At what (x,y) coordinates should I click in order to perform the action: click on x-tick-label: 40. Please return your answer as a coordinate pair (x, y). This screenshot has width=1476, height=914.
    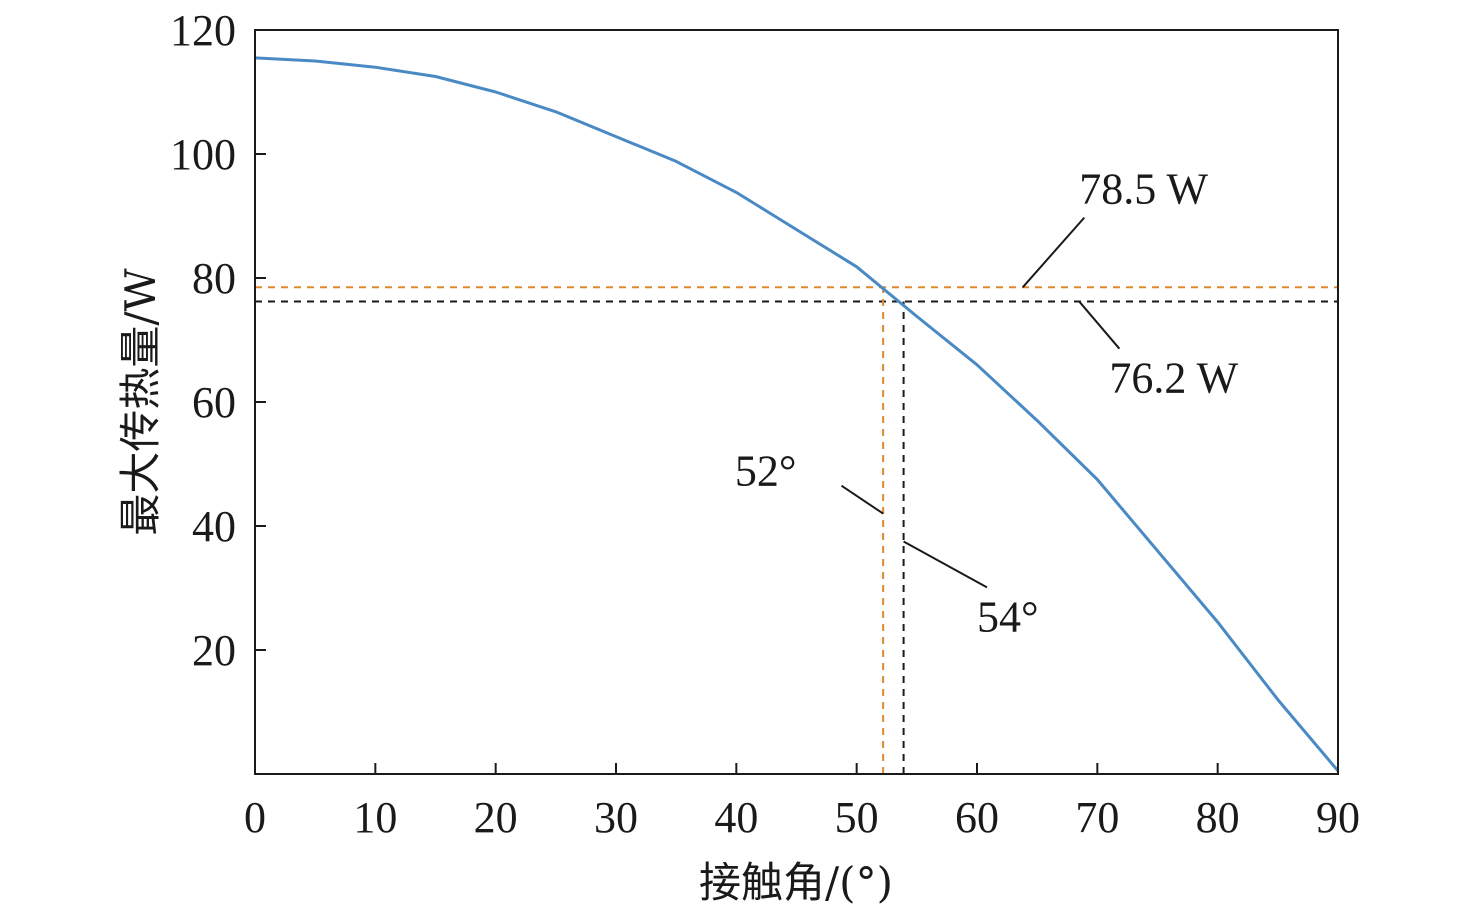
    Looking at the image, I should click on (736, 817).